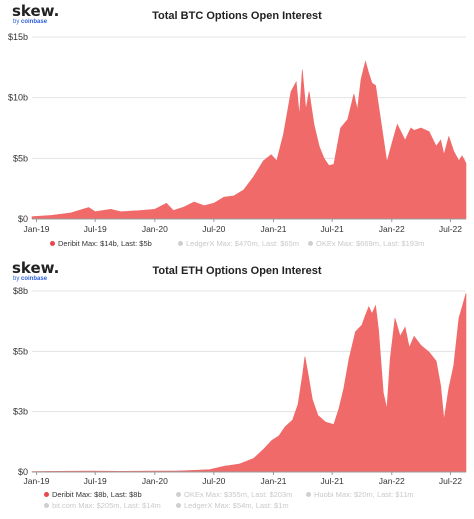 The image size is (474, 519). What do you see at coordinates (237, 271) in the screenshot?
I see `chart-title: Total ETH Options Open Interest` at bounding box center [237, 271].